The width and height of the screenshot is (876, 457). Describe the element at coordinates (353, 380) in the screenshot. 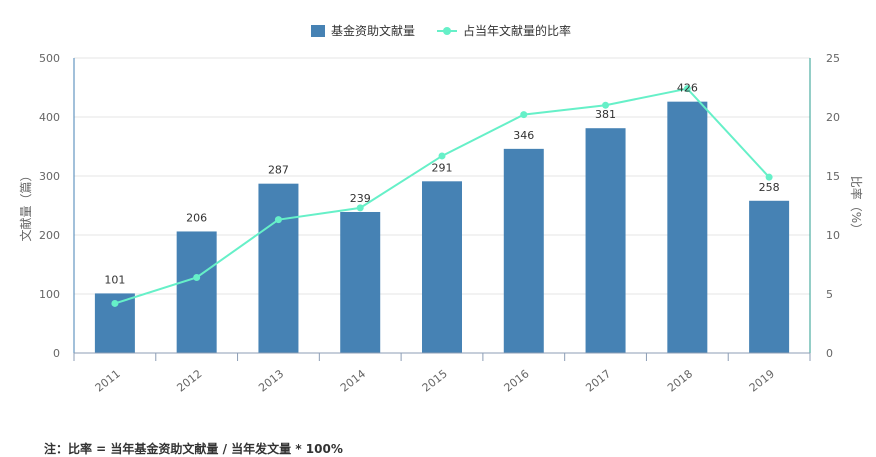

I see `x-tick-label: 2014` at that location.